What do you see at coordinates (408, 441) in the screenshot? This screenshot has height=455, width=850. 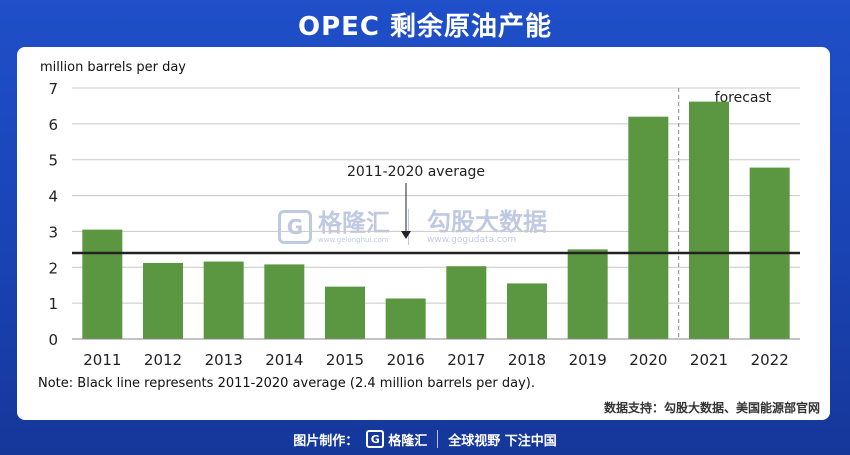 I see `footer-logo-text: 格隆汇` at bounding box center [408, 441].